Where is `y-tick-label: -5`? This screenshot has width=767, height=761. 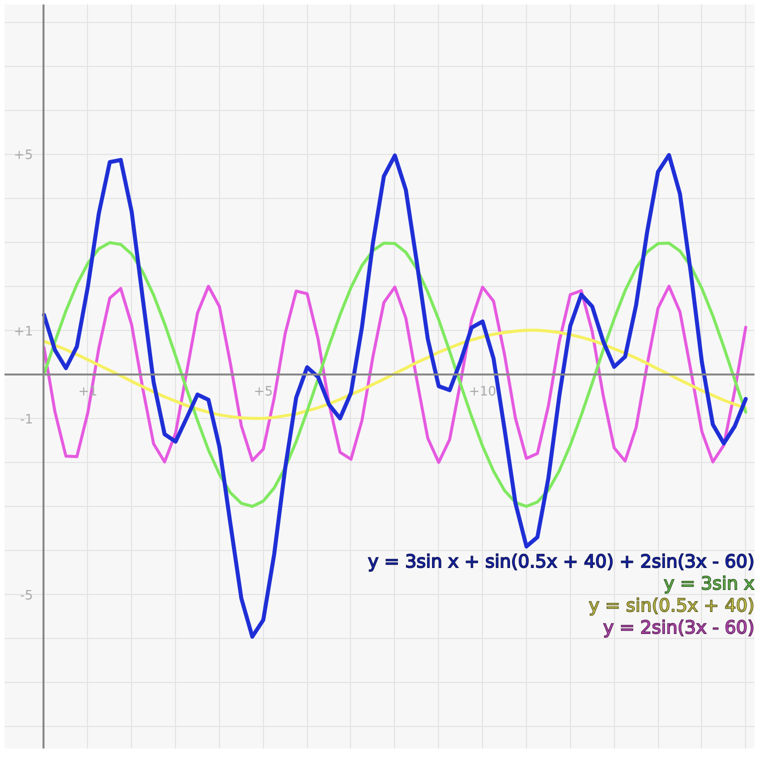 y-tick-label: -5 is located at coordinates (26, 596).